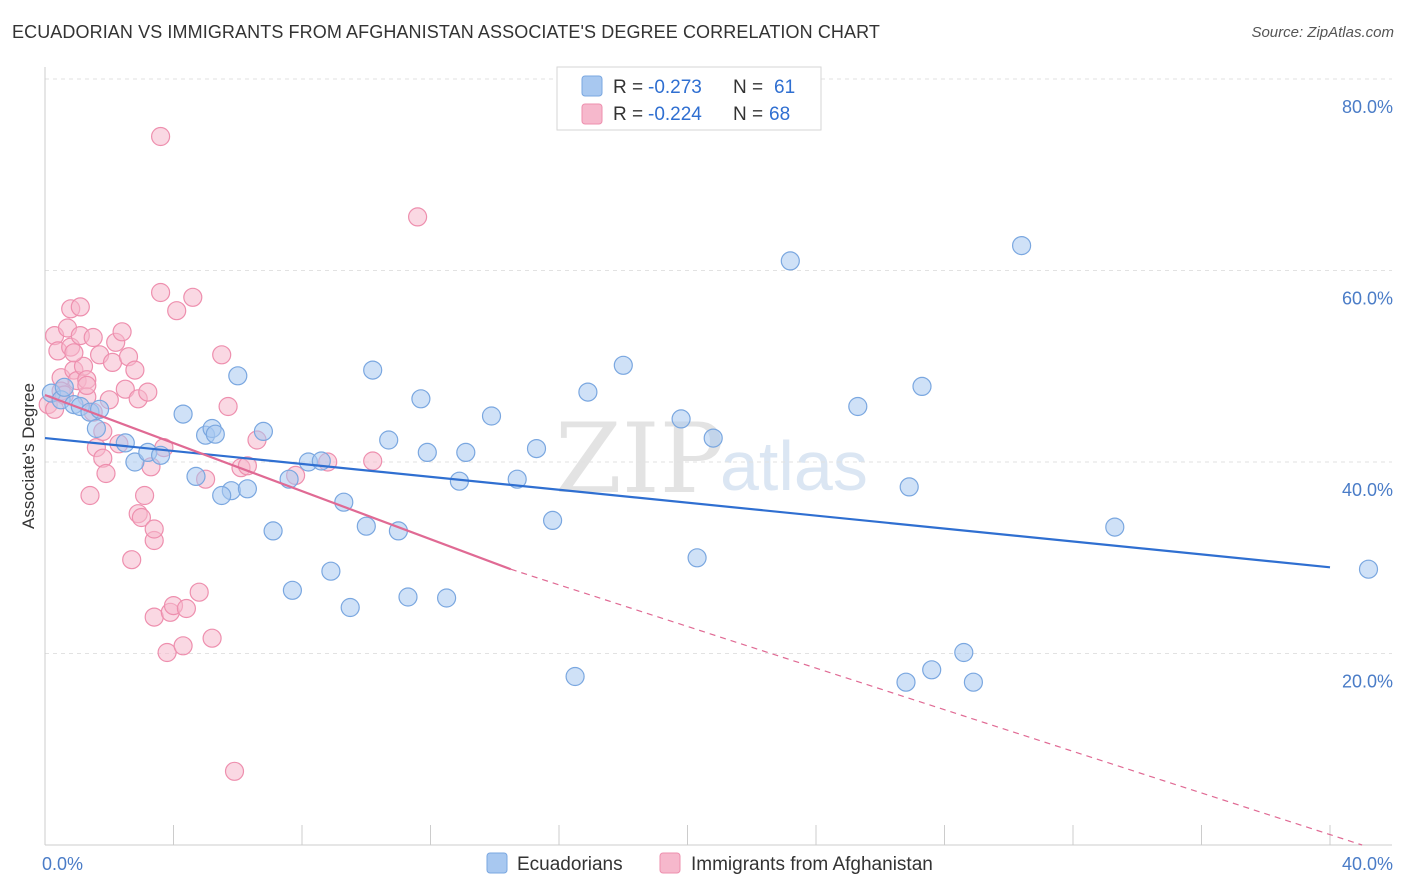 Image resolution: width=1406 pixels, height=892 pixels. I want to click on y-tick-labels: 20.0% 40.0% 60.0% 80.0%, so click(1367, 394).